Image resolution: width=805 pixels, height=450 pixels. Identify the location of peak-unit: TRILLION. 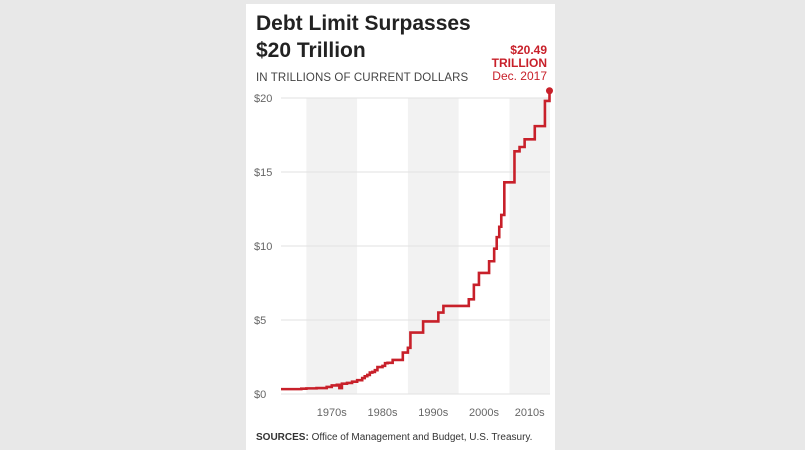
(519, 63).